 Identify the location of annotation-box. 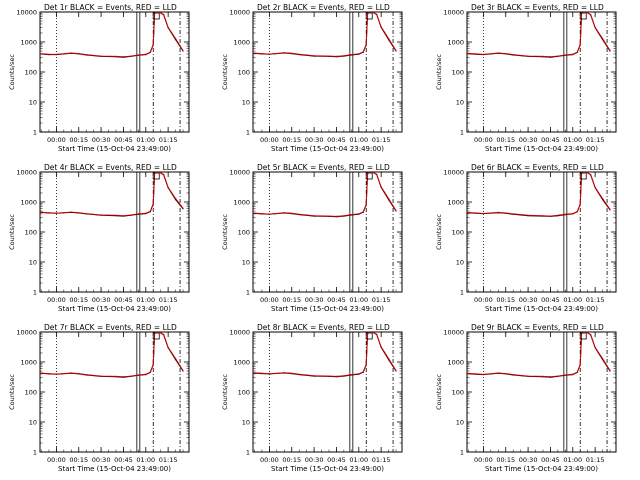
(369, 16).